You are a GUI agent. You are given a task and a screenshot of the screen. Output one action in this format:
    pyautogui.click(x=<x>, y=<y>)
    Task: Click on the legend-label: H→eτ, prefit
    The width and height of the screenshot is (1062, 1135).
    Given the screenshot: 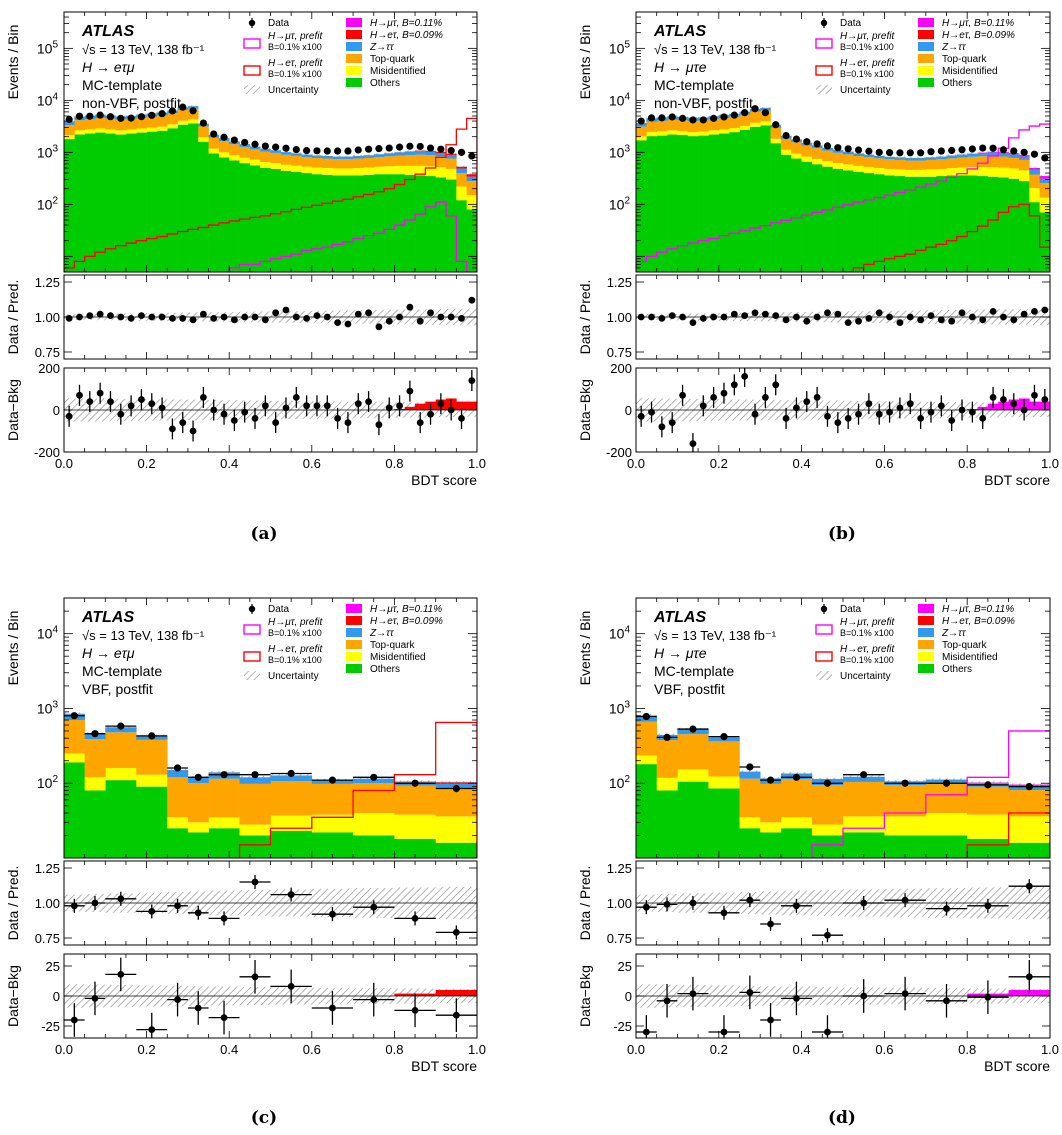 What is the action you would take?
    pyautogui.click(x=296, y=63)
    